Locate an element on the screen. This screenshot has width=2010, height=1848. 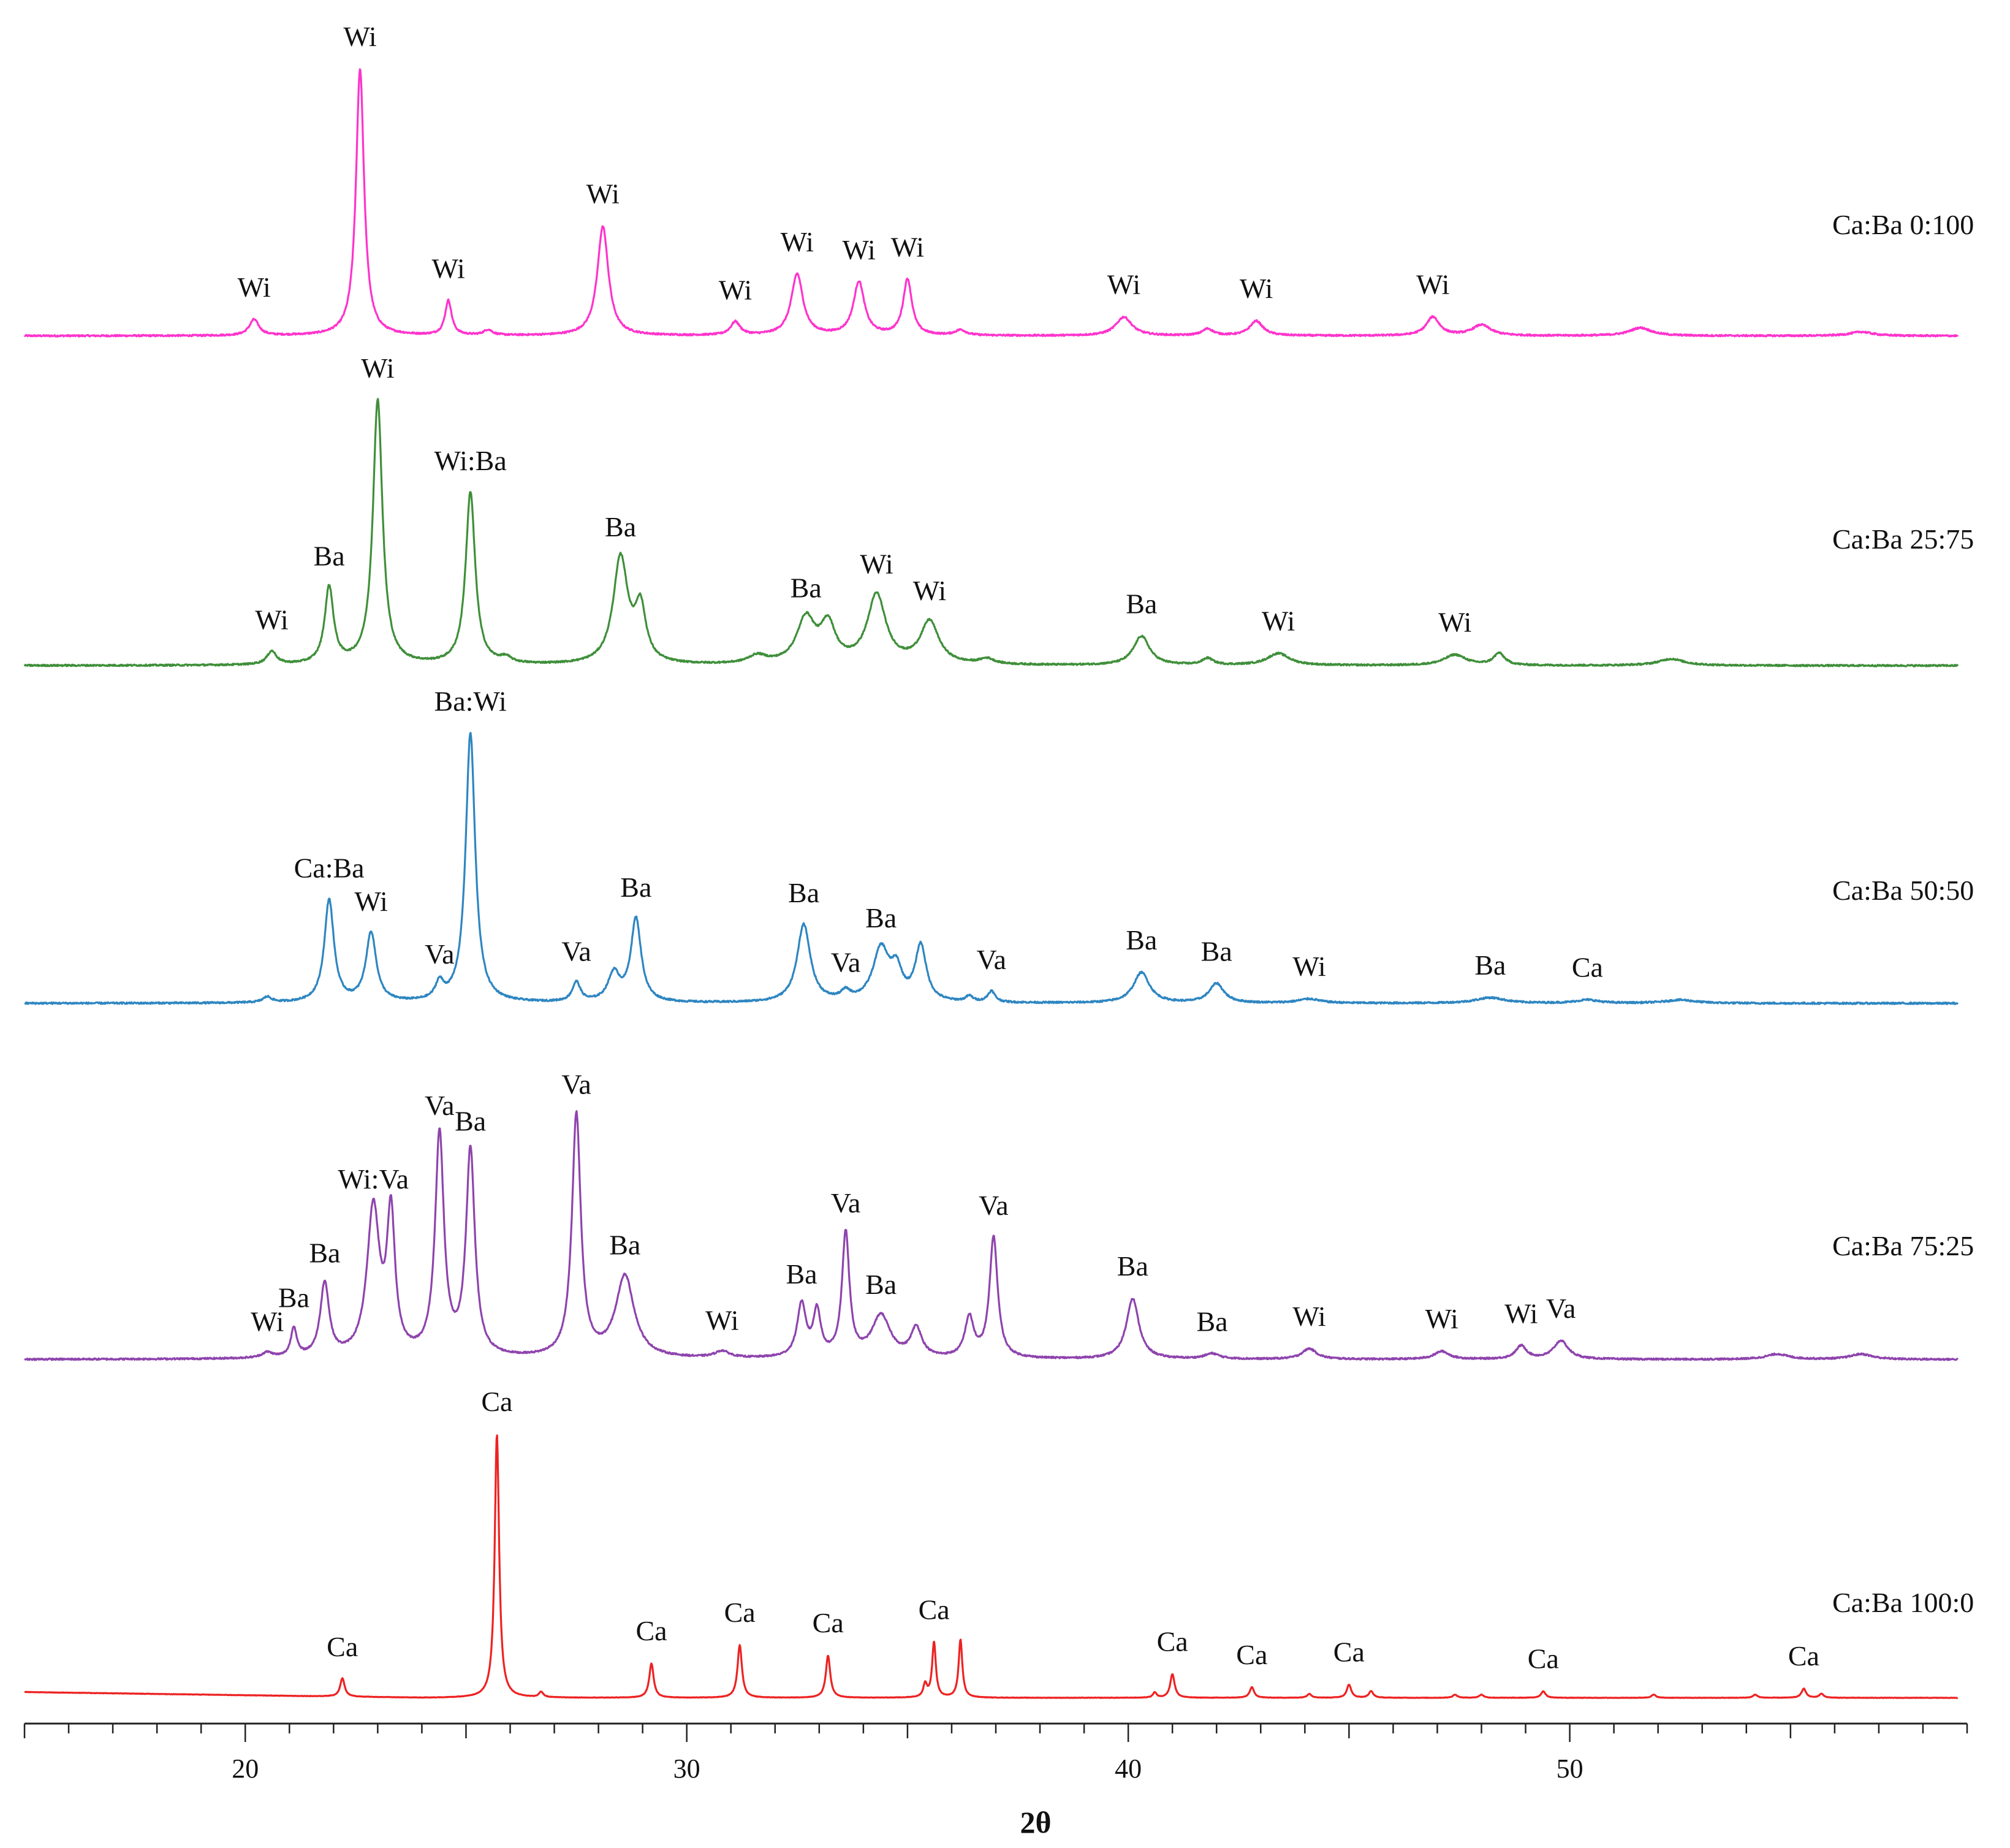
x-tick-label: 20 is located at coordinates (245, 1769).